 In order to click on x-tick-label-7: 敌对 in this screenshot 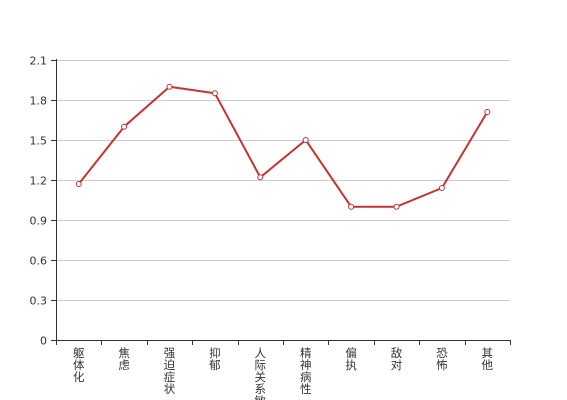, I will do `click(397, 359)`.